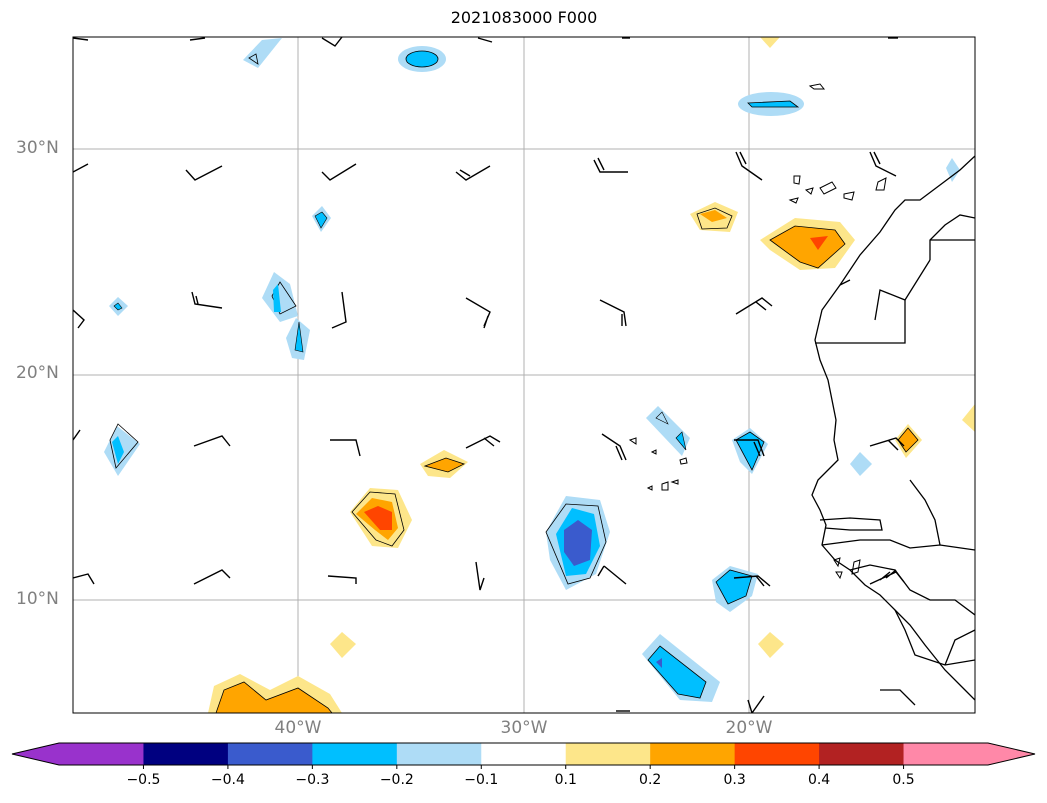  What do you see at coordinates (37, 373) in the screenshot?
I see `lat-label-20n: 20°N` at bounding box center [37, 373].